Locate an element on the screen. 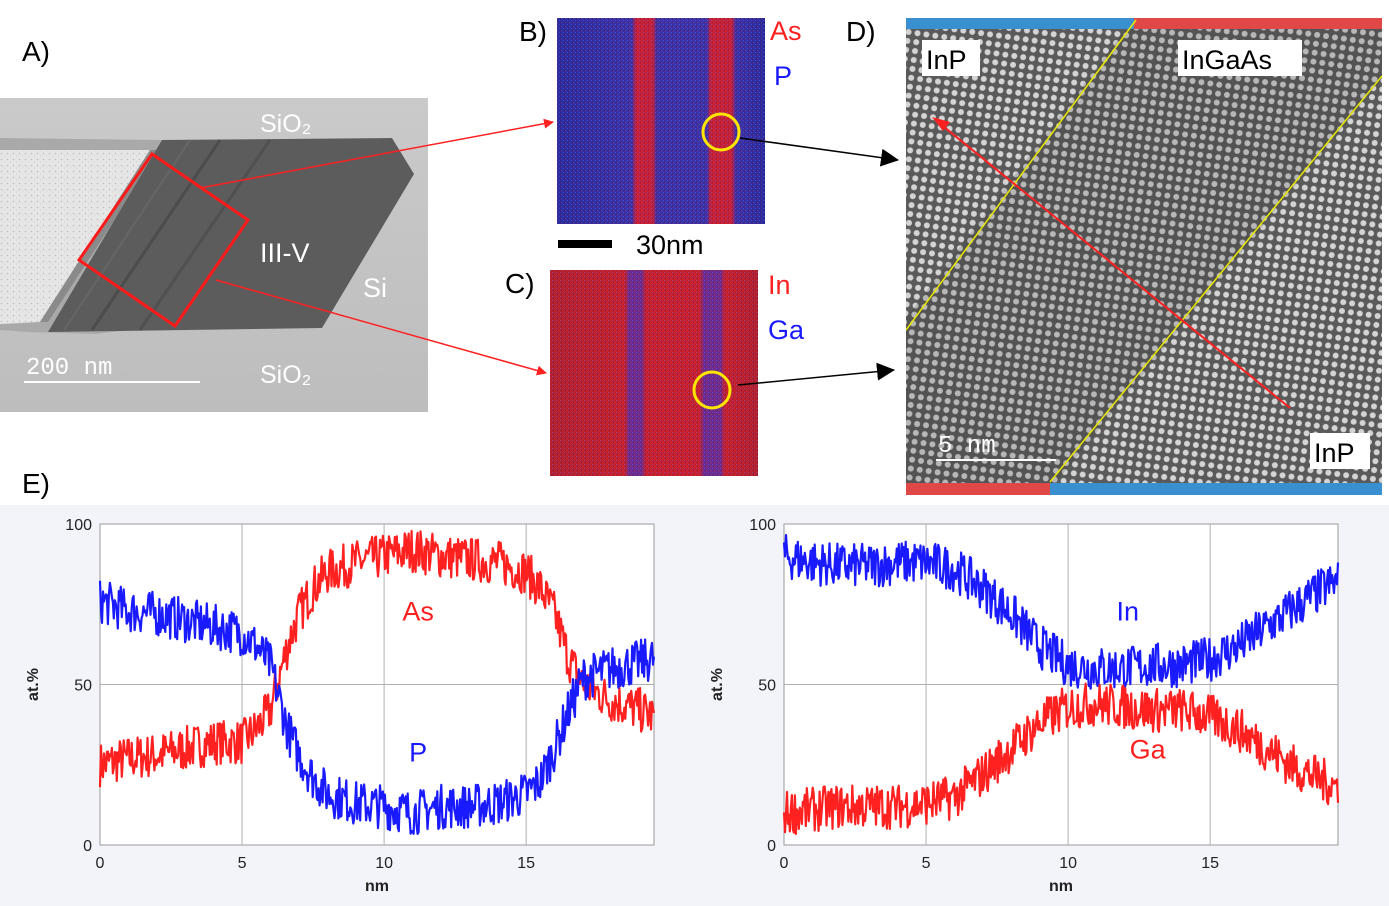 This screenshot has width=1389, height=906. panel-label-e: E) is located at coordinates (36, 483).